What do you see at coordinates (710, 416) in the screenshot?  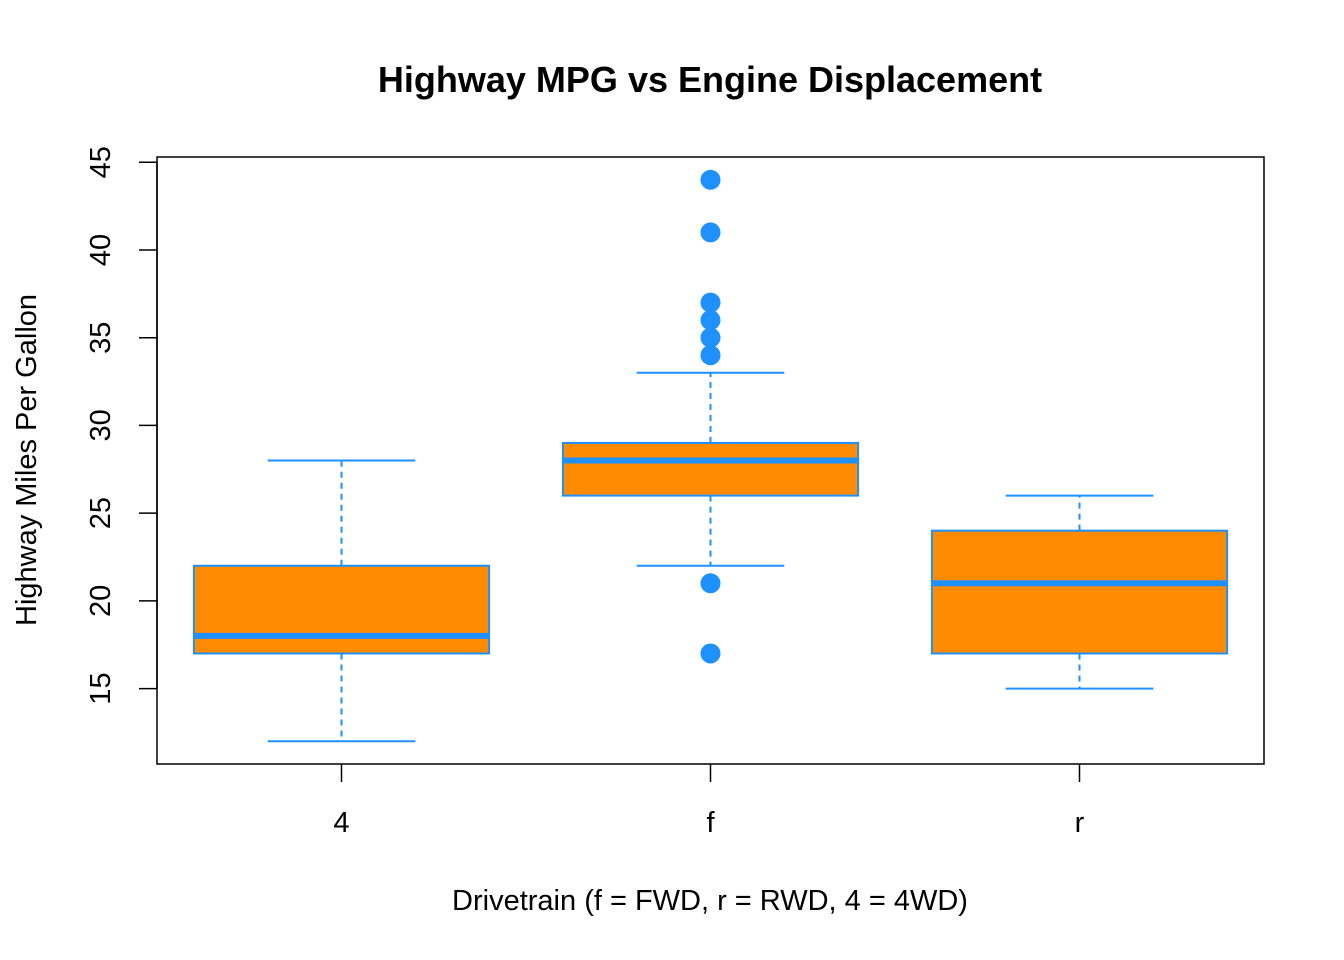 I see `box-f` at bounding box center [710, 416].